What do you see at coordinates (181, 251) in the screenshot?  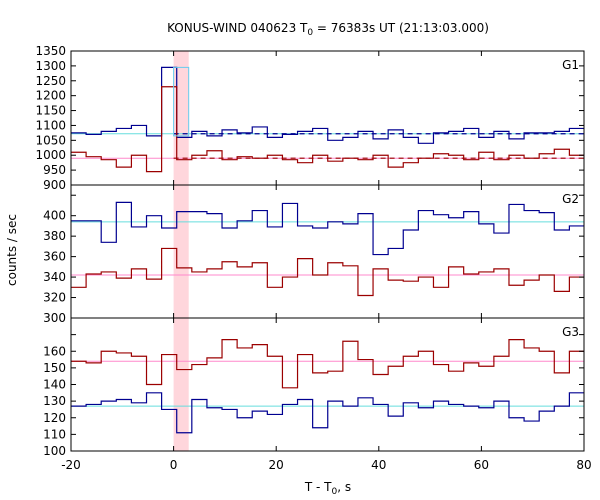 I see `burst-interval-band` at bounding box center [181, 251].